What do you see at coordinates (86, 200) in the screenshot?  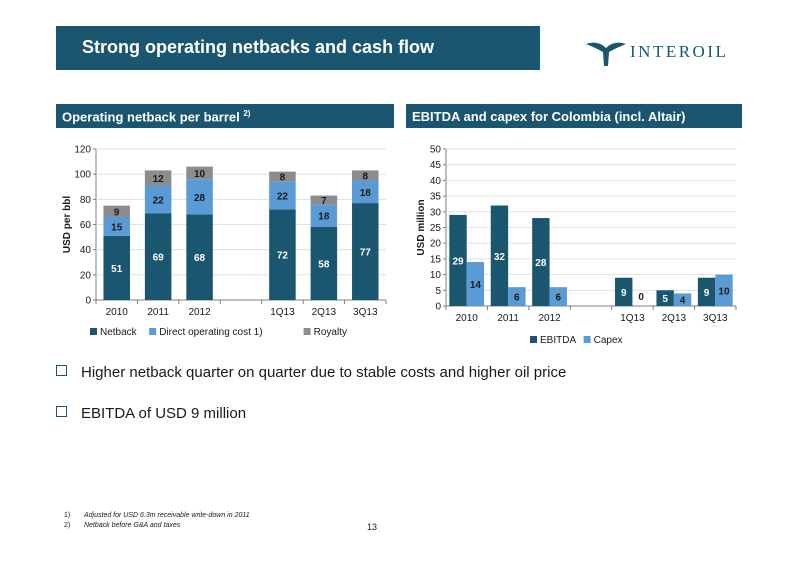 I see `y-tick-label: 80` at bounding box center [86, 200].